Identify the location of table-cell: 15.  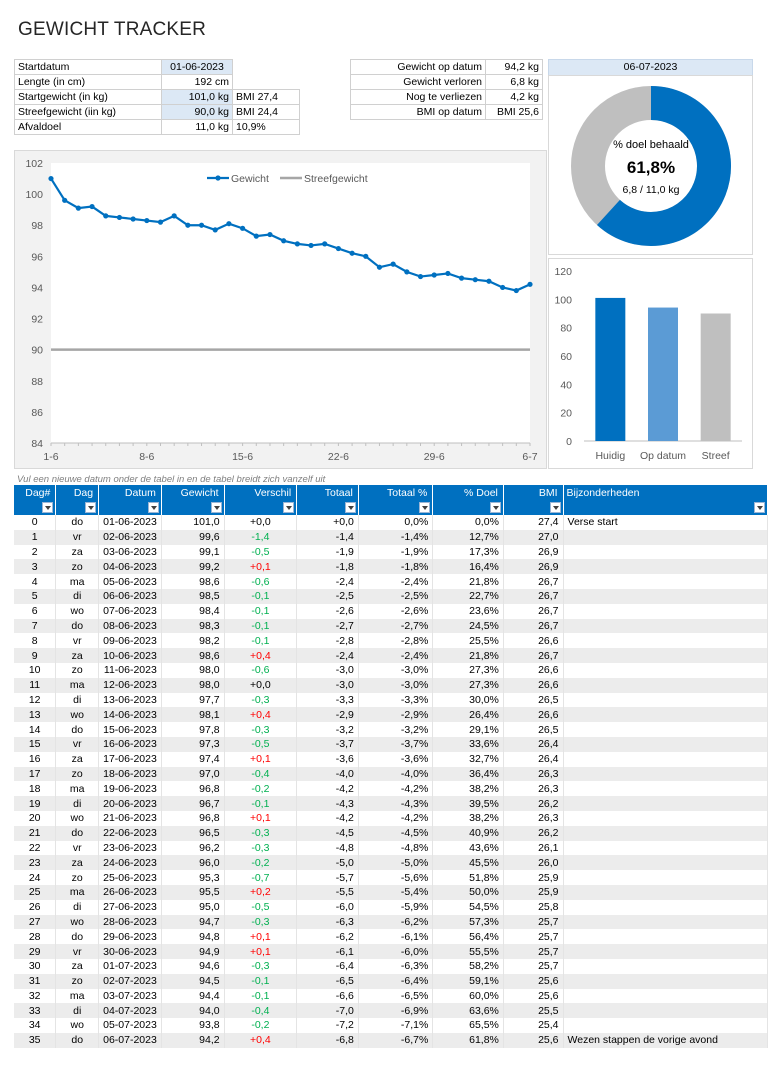
(35, 744).